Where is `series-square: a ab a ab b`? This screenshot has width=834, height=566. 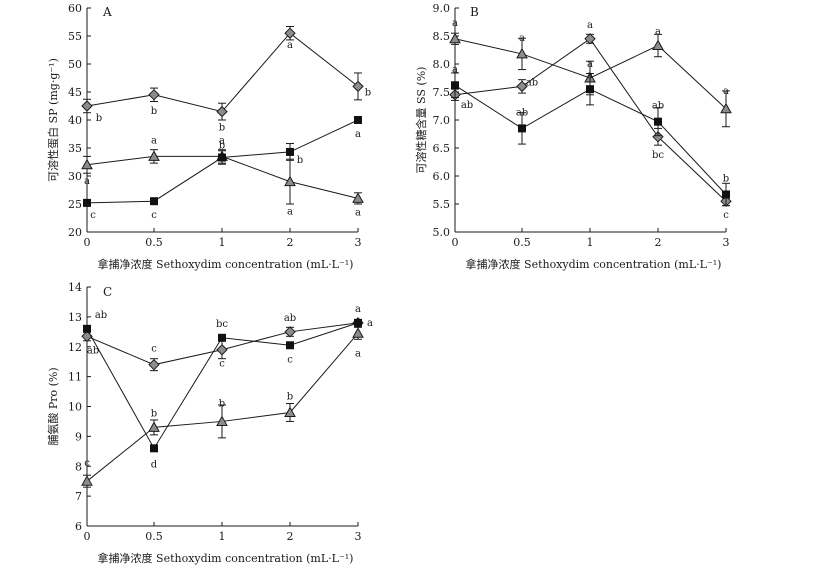 series-square: a ab a ab b is located at coordinates (590, 135).